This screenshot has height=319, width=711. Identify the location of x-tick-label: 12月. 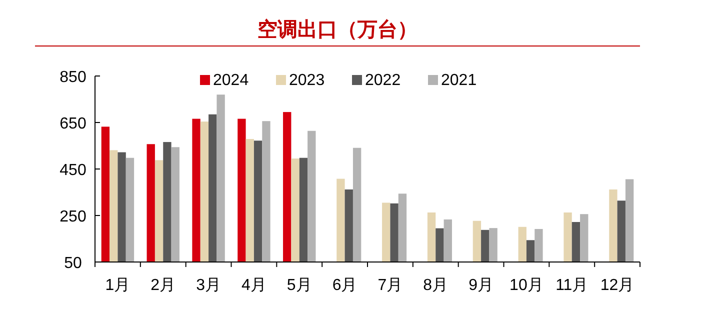
(617, 285).